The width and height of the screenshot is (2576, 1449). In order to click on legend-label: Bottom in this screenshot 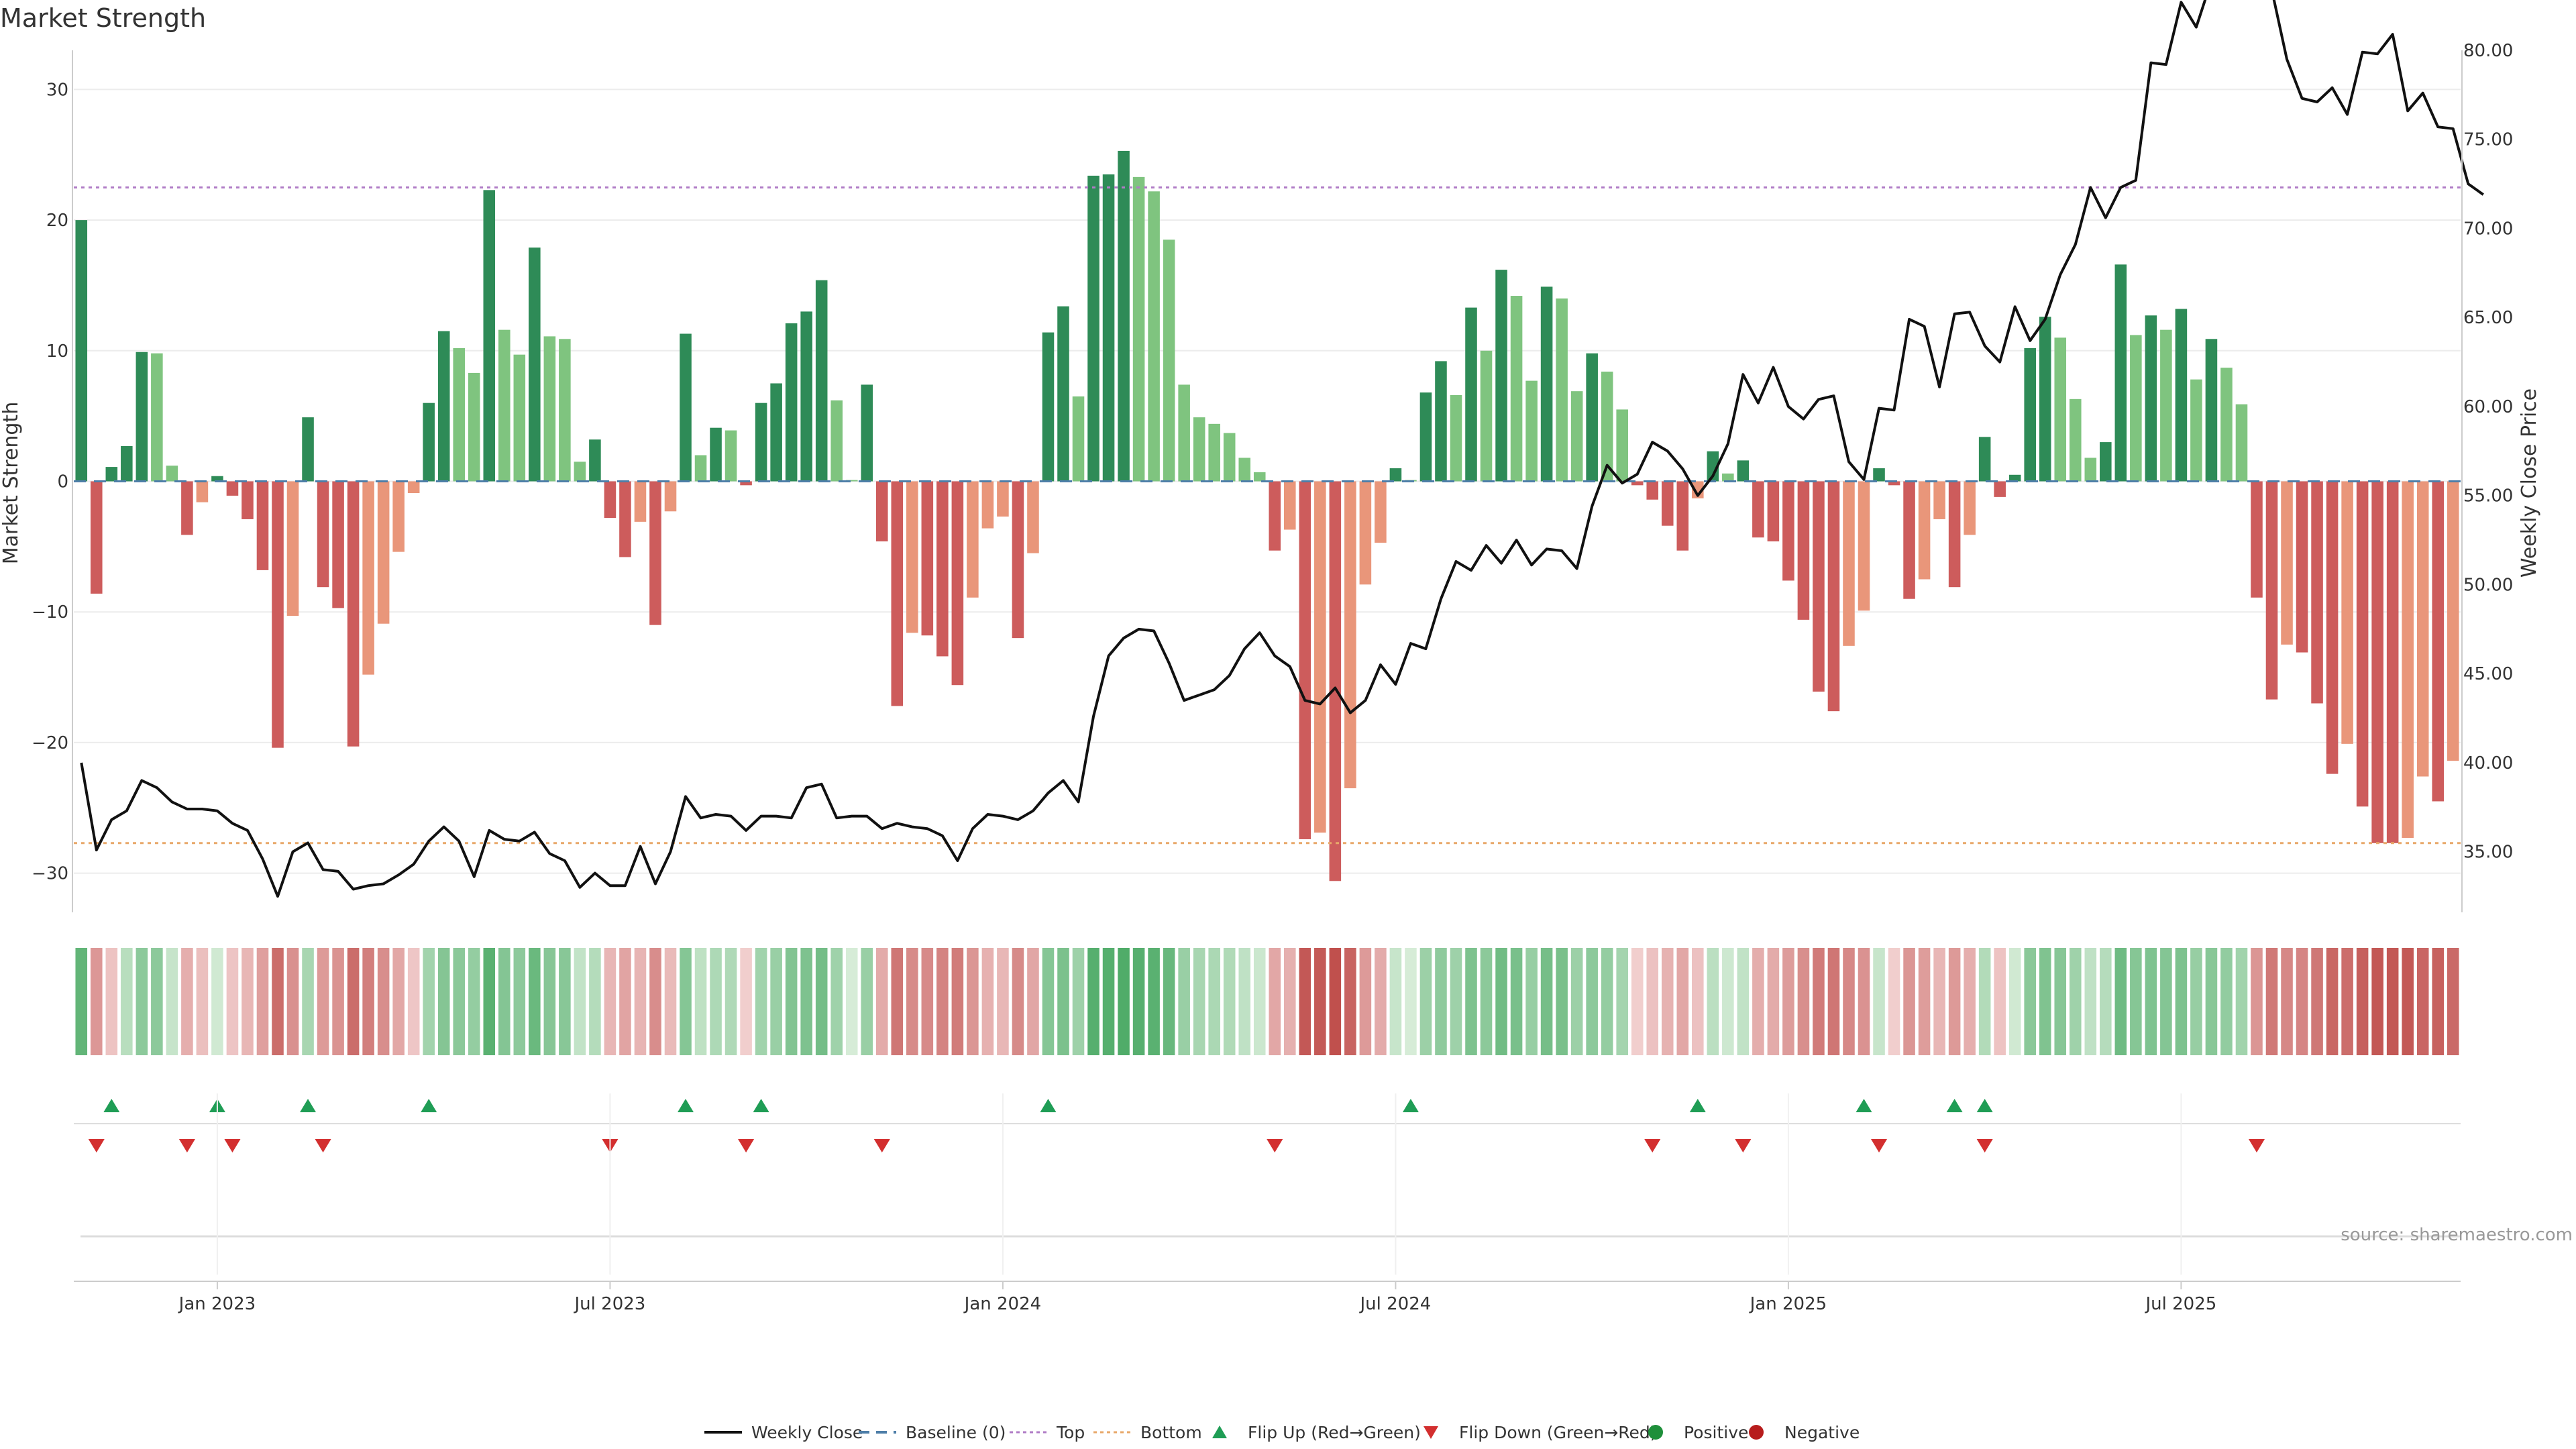, I will do `click(1171, 1432)`.